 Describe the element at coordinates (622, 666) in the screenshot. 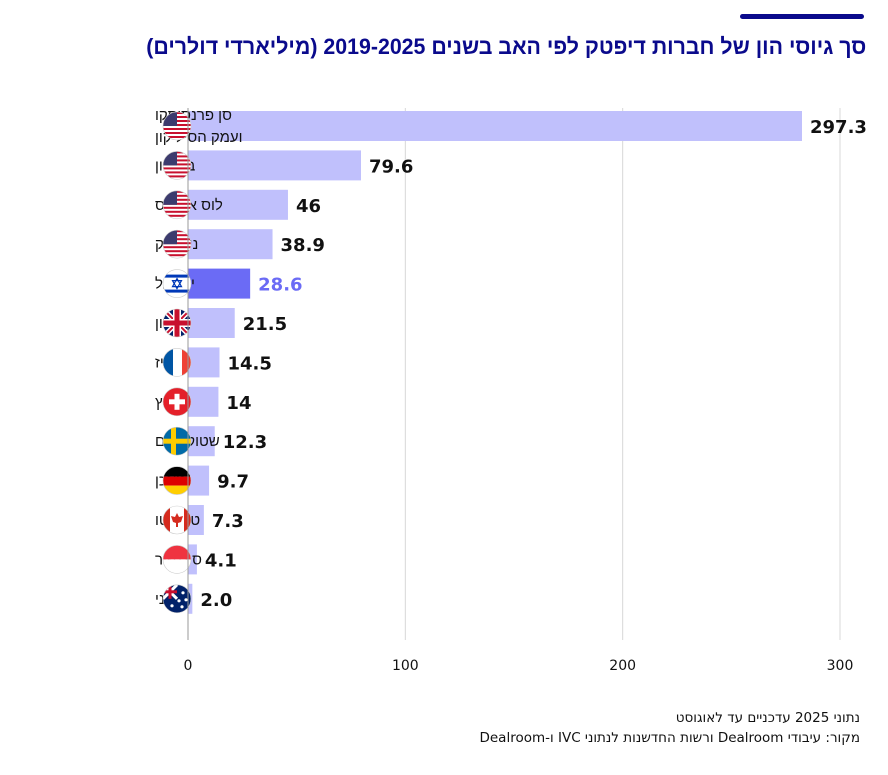

I see `x-tick-label: 200` at that location.